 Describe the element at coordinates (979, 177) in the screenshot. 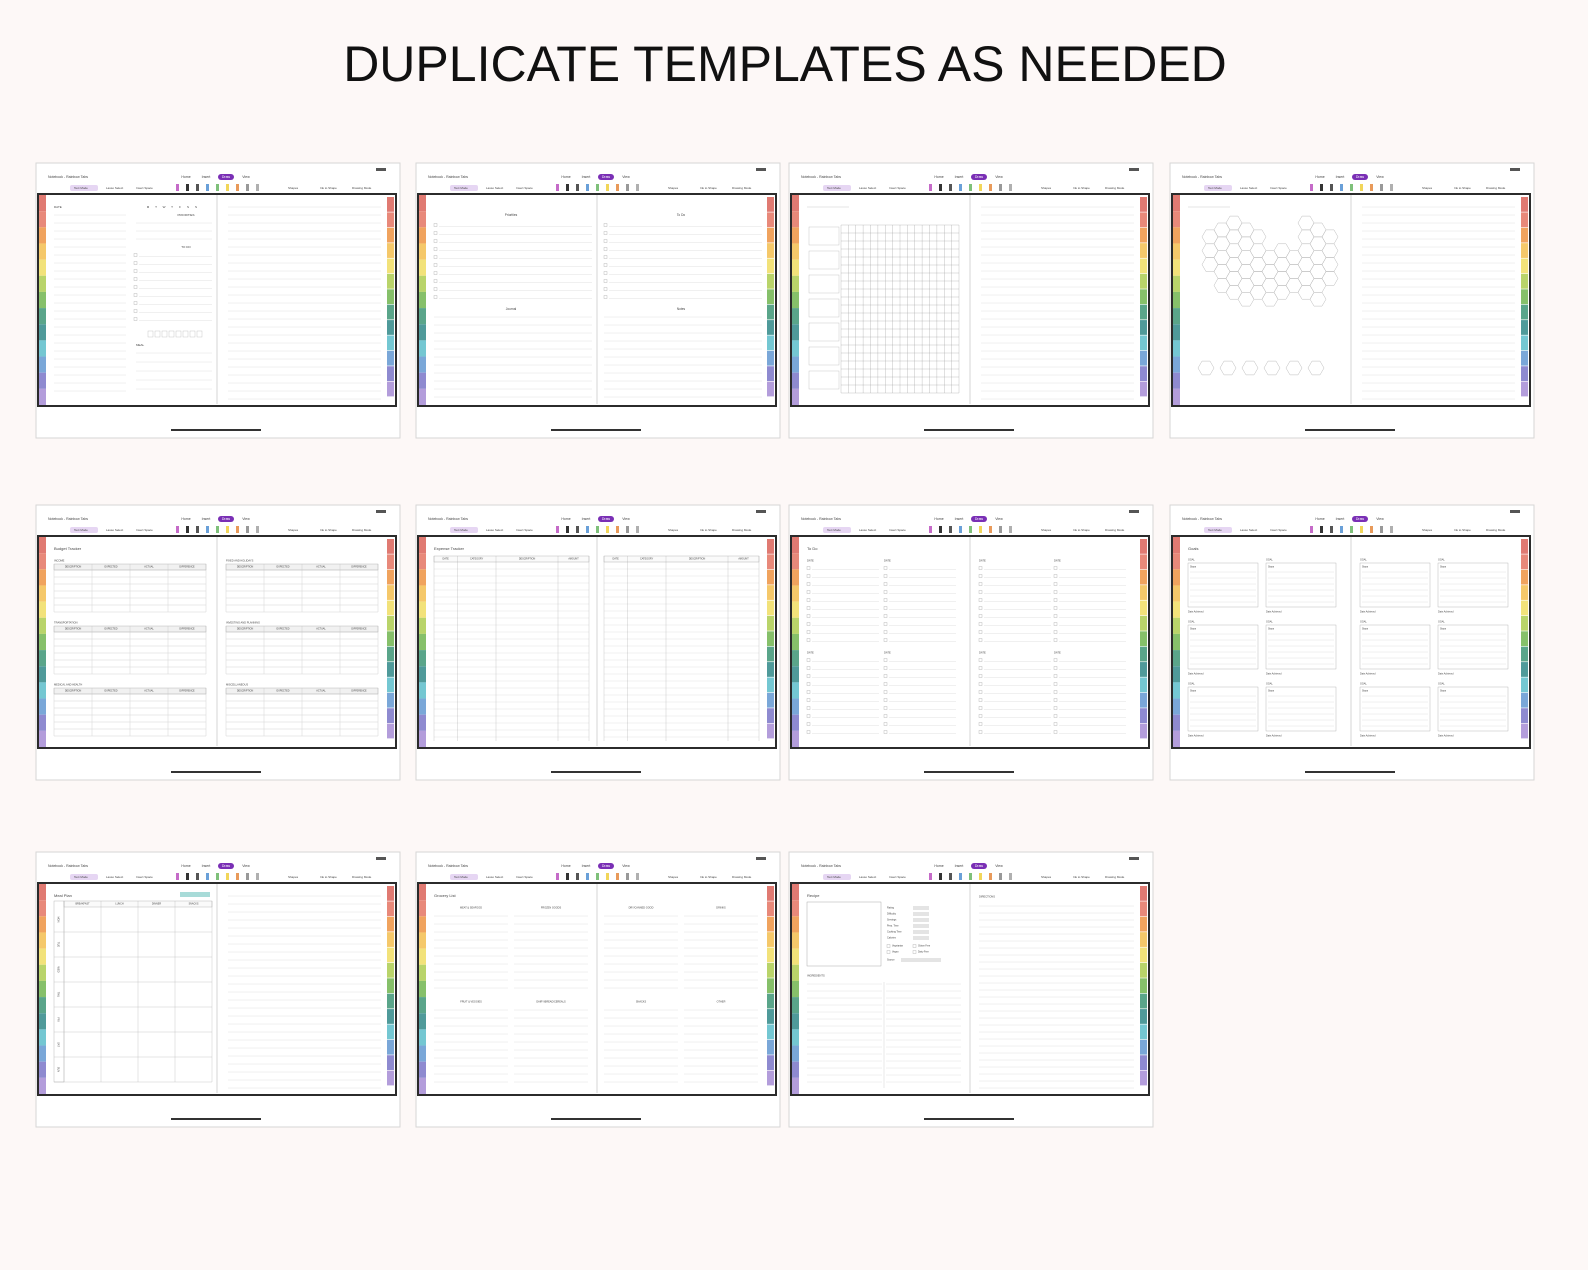

I see `ribbon-tab: Draw` at that location.